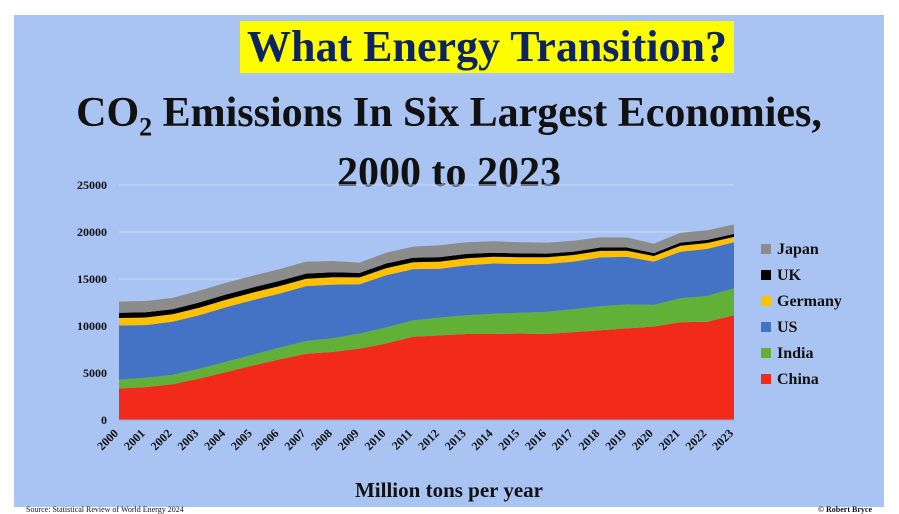  I want to click on x-tick-label: 2002, so click(161, 439).